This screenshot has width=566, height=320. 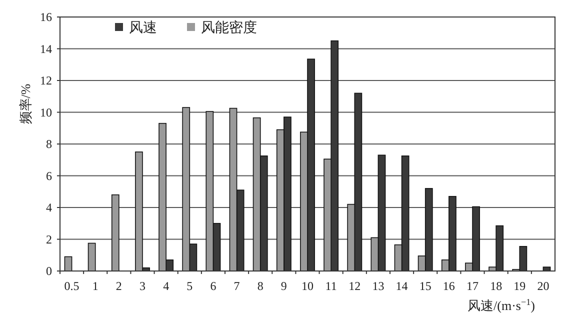 I want to click on x-tick-label: 3, so click(x=143, y=286).